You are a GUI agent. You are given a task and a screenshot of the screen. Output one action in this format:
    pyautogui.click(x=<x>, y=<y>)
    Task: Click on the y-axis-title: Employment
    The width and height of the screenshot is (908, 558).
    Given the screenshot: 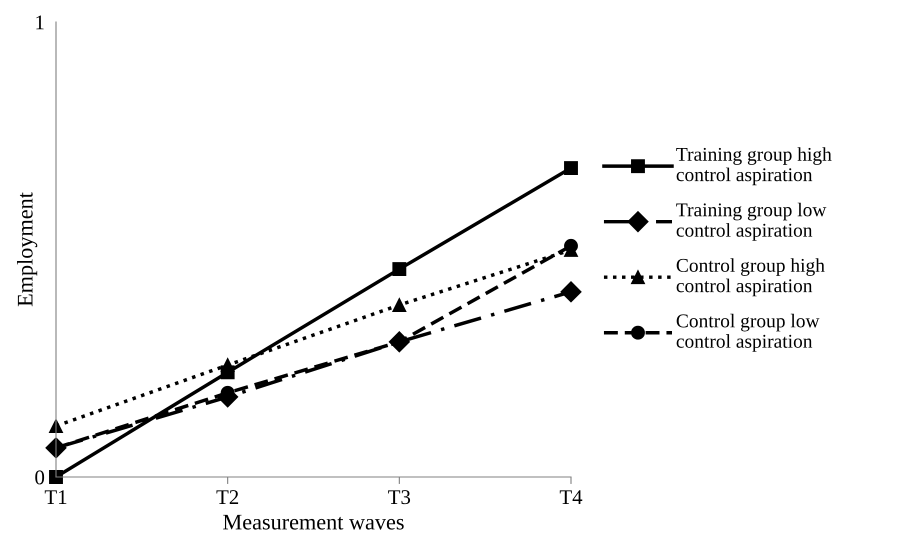 What is the action you would take?
    pyautogui.click(x=27, y=249)
    